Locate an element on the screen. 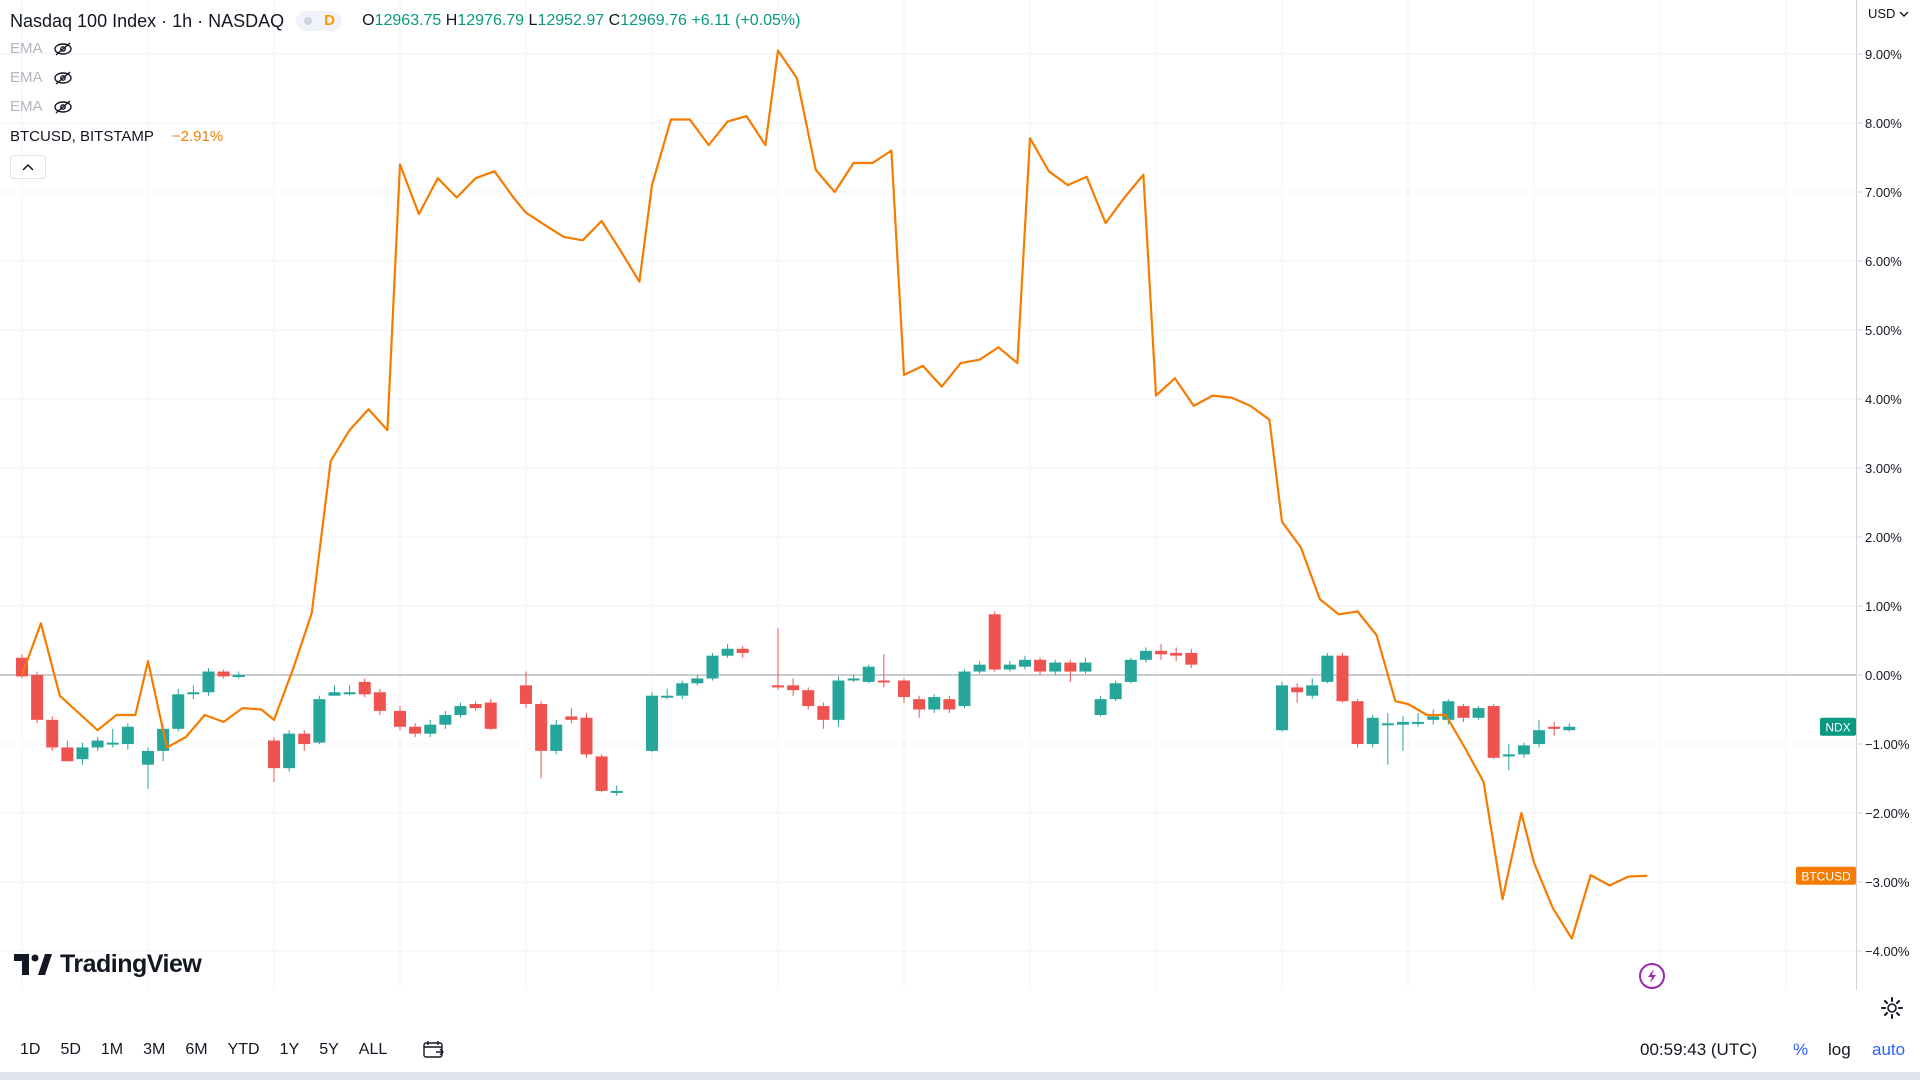  currency-selector: USD is located at coordinates (1888, 13).